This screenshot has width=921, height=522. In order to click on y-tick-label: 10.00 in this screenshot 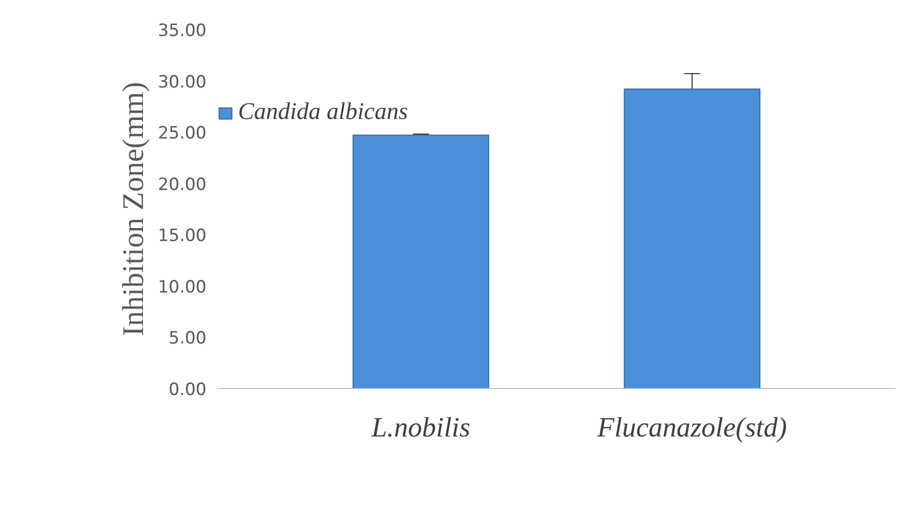, I will do `click(182, 287)`.